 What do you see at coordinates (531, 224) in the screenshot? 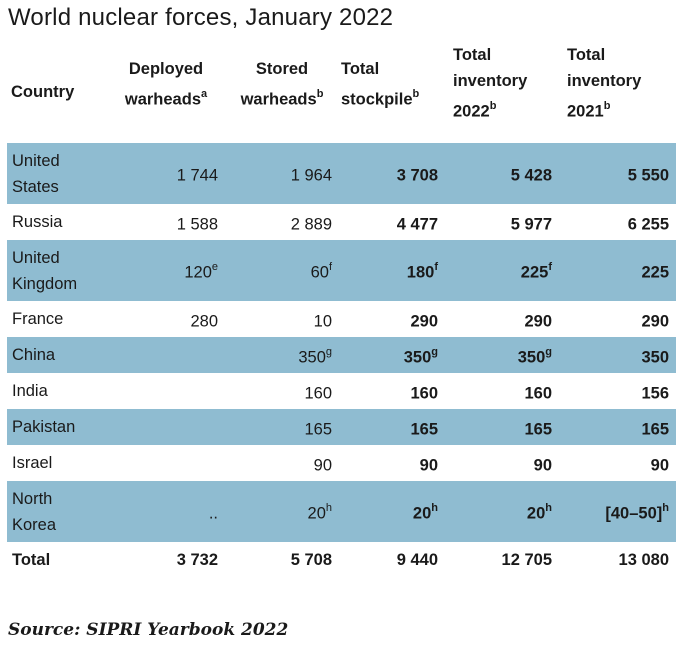
I see `value-cell: 5 977` at bounding box center [531, 224].